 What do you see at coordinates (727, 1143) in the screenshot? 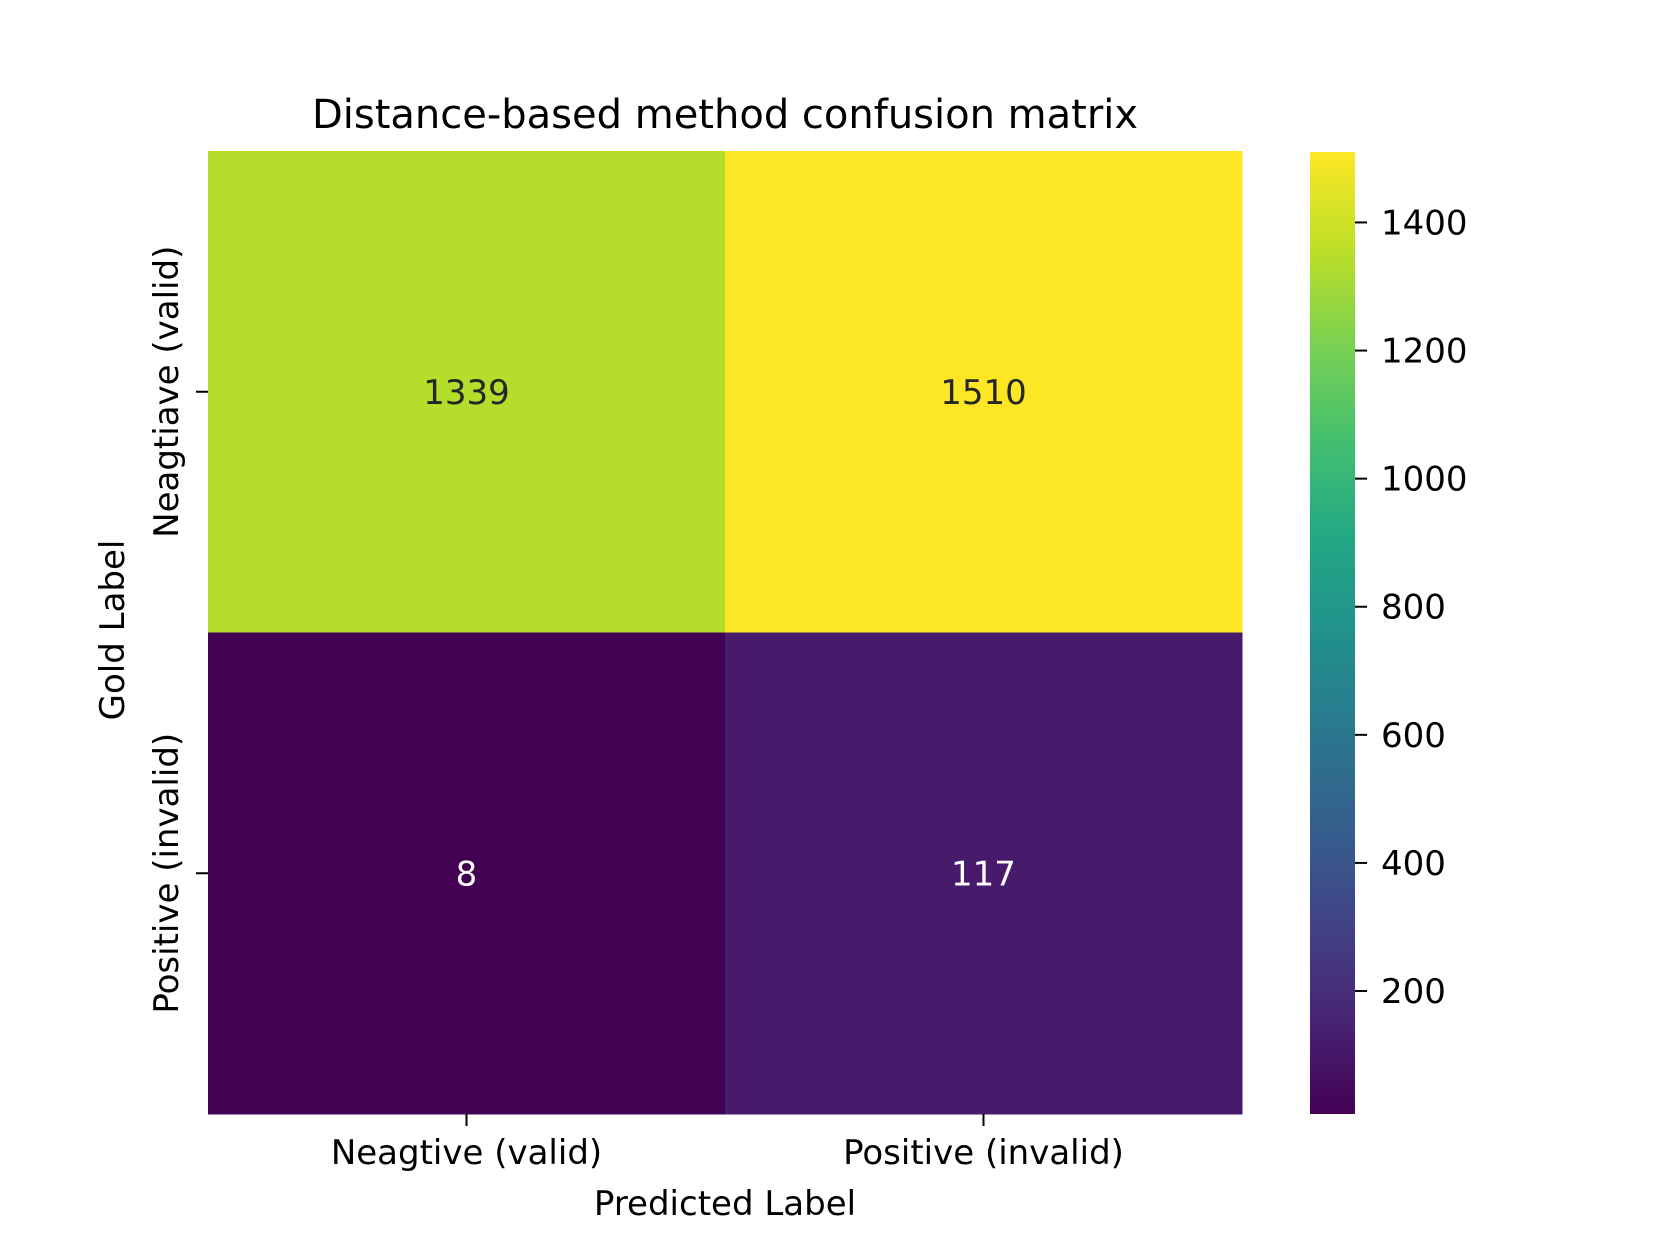
I see `x-axis: Neagtive (valid) Positive (invalid)` at bounding box center [727, 1143].